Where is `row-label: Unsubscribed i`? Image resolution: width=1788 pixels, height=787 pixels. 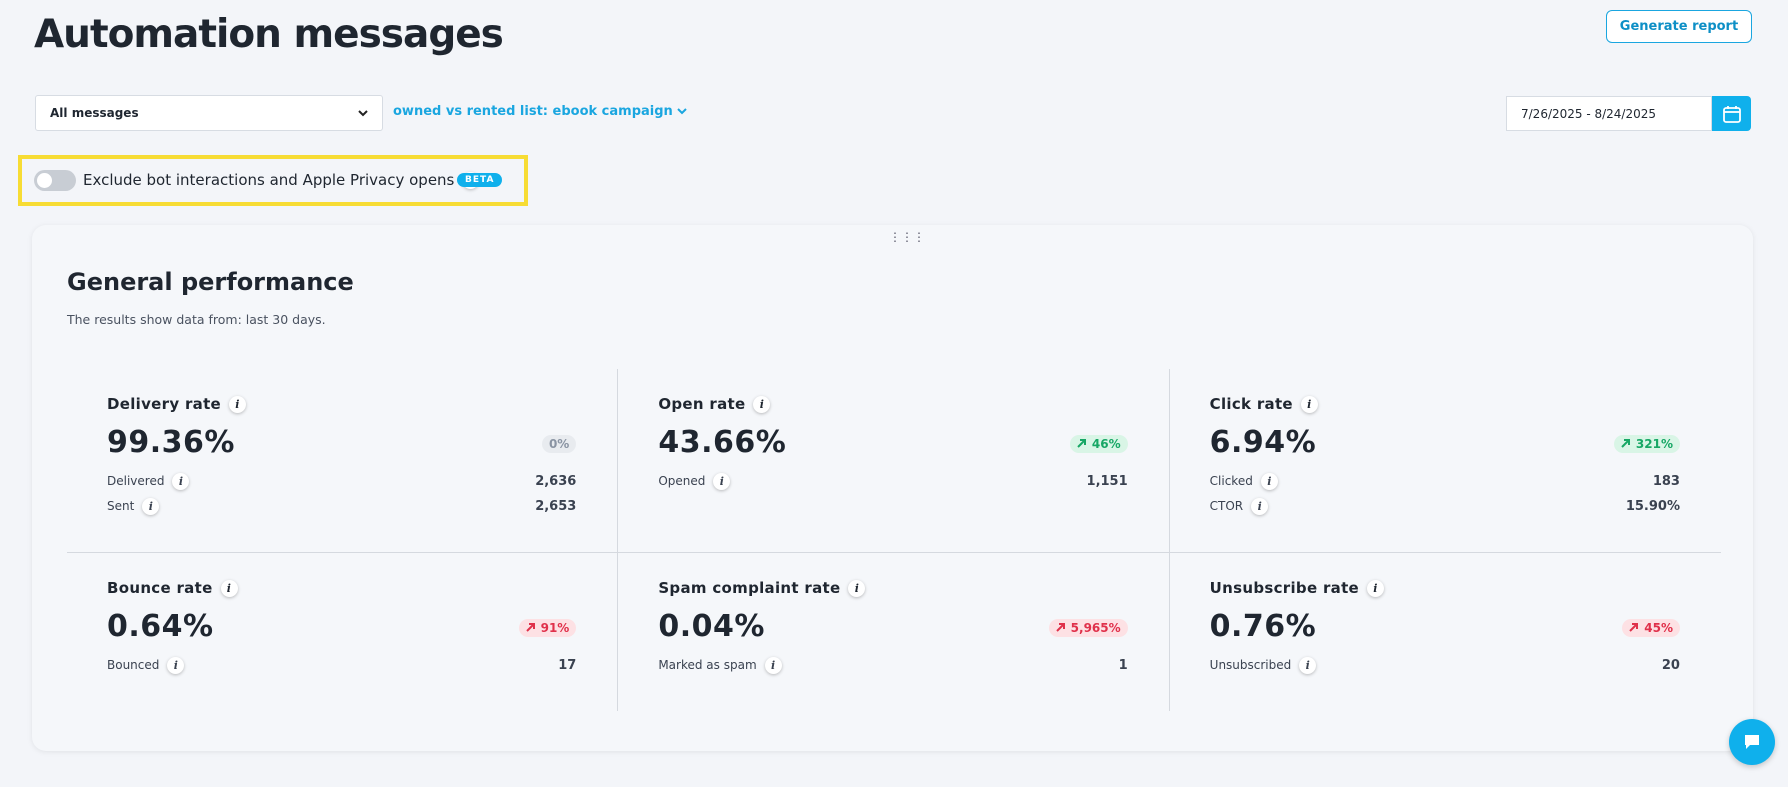 row-label: Unsubscribed i is located at coordinates (1263, 665).